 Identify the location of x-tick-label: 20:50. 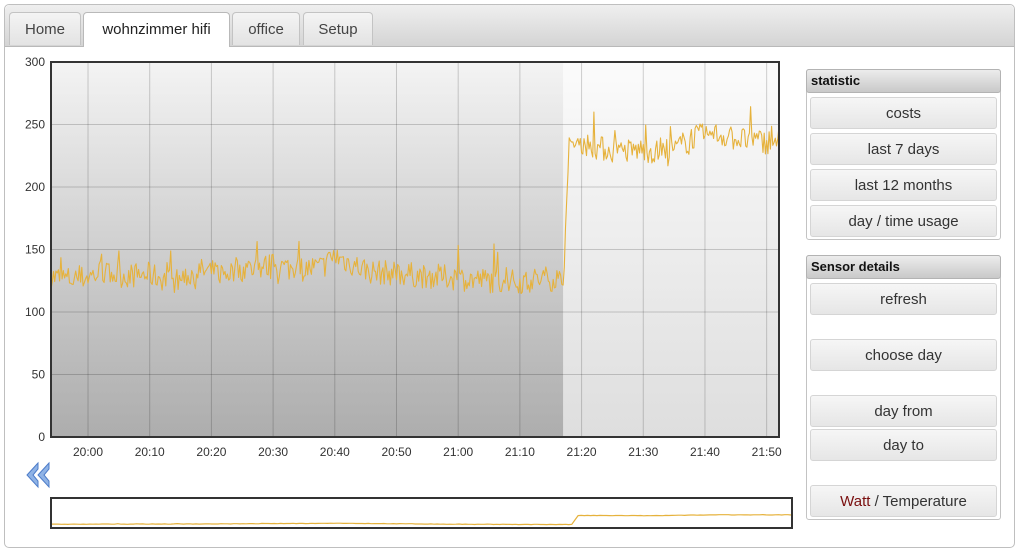
(396, 452).